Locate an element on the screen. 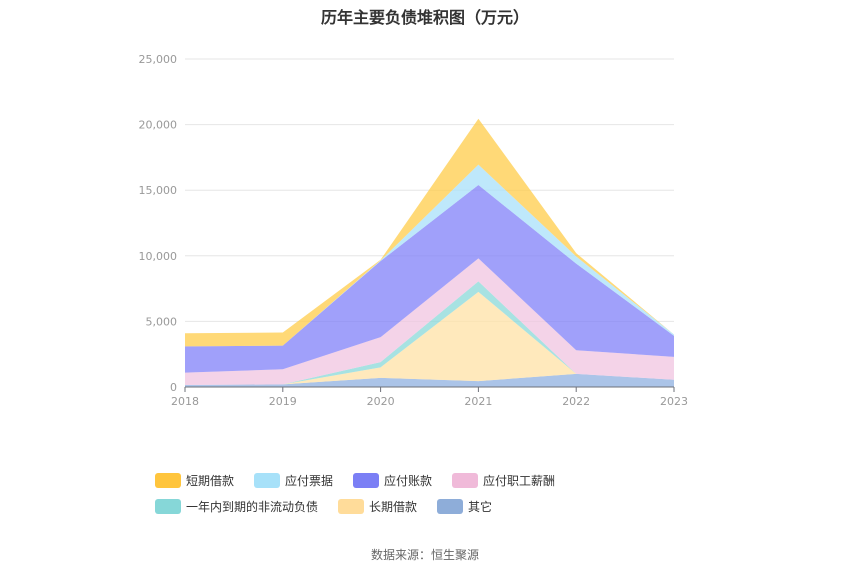 The image size is (850, 575). y-tick-label: 10,000 is located at coordinates (158, 256).